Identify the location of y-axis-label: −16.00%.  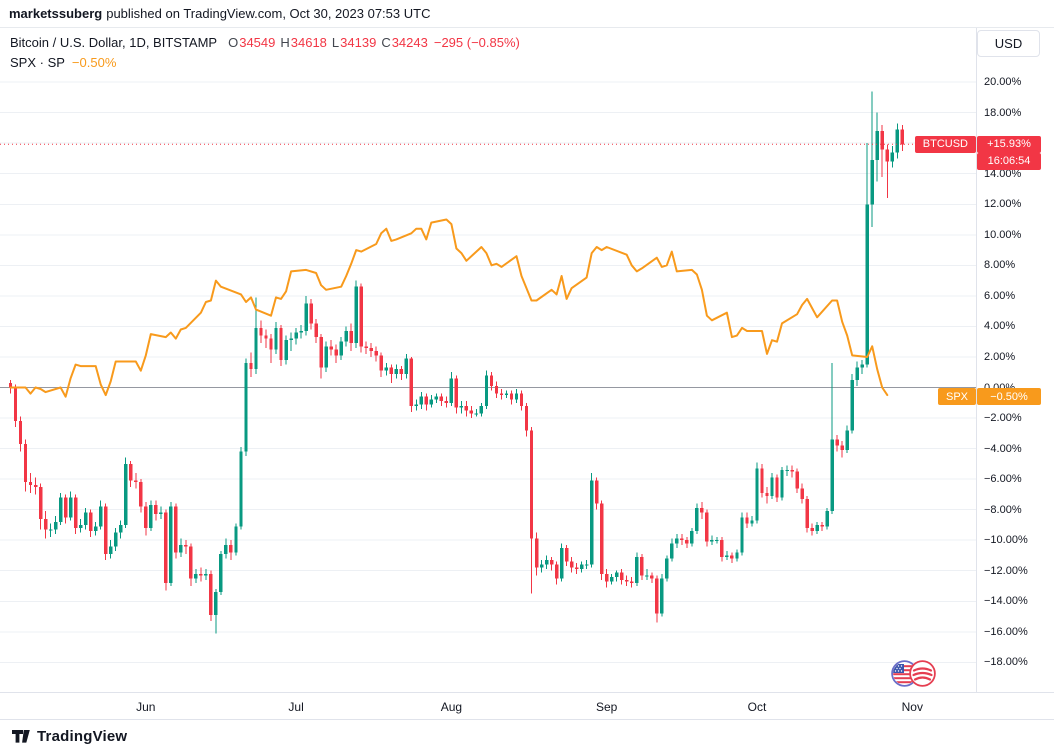
(1006, 631).